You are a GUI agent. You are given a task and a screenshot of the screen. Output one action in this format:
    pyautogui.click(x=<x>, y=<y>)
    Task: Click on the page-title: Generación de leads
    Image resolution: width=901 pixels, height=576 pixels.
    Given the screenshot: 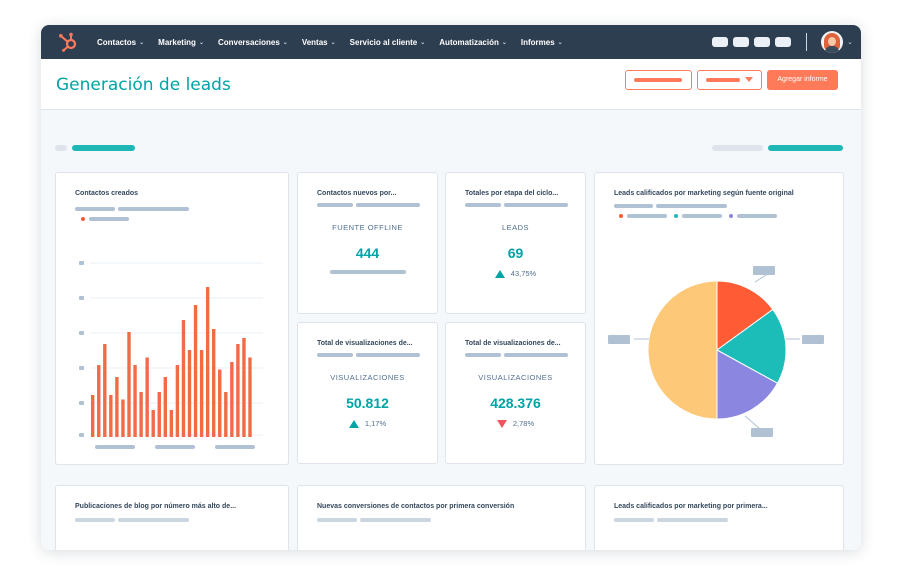 What is the action you would take?
    pyautogui.click(x=143, y=85)
    